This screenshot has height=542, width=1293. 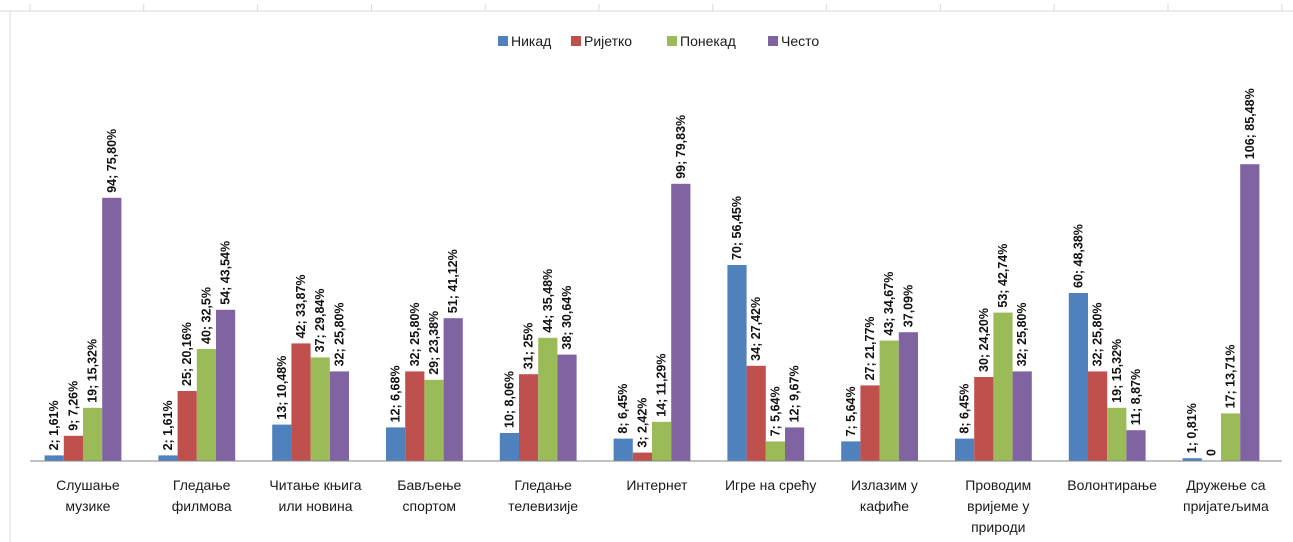 I want to click on category-label: Дружење са пријатељима, so click(x=1226, y=495).